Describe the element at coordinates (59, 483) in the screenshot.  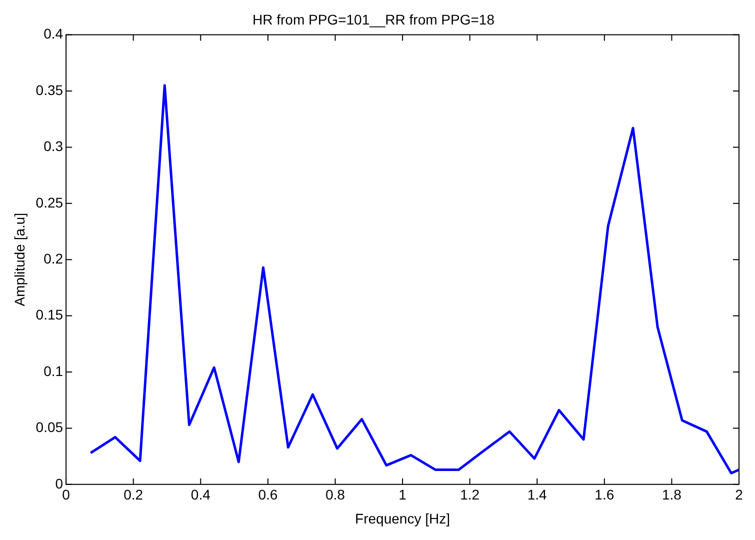
I see `y-tick-label: 0` at that location.